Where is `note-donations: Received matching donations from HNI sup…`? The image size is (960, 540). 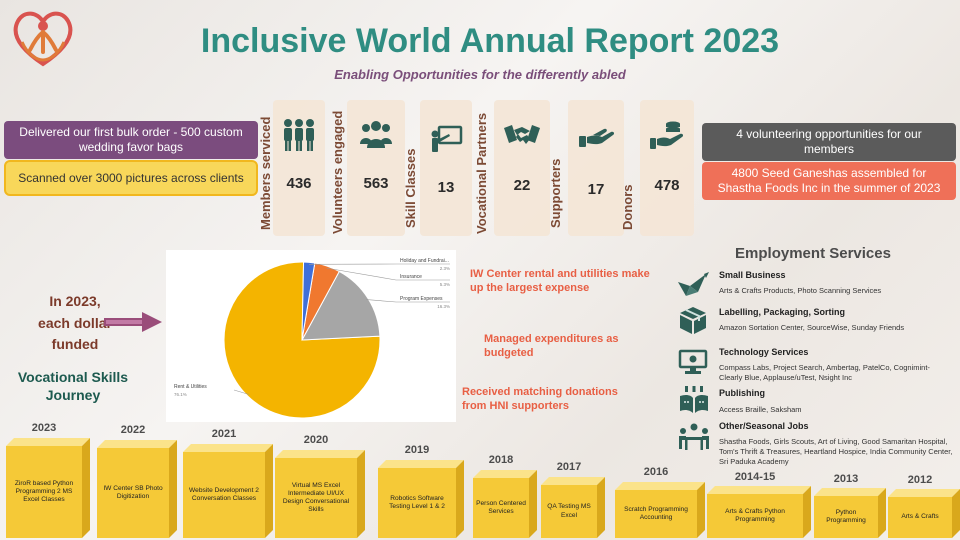 note-donations: Received matching donations from HNI sup… is located at coordinates (540, 399).